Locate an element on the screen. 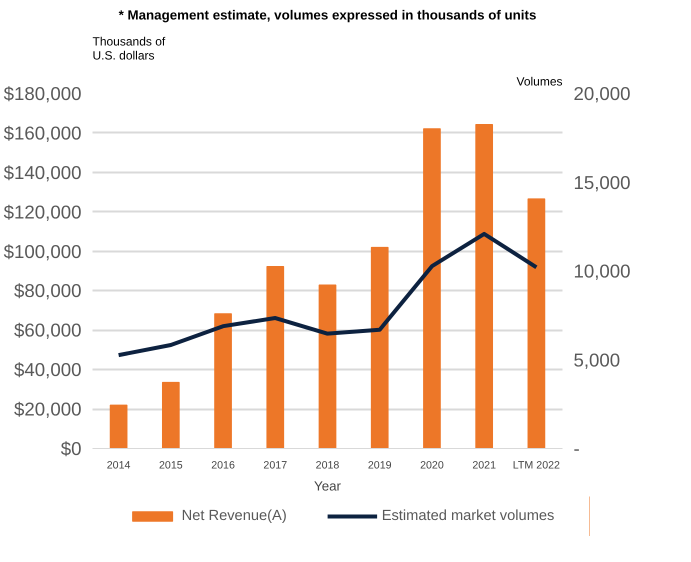  y-tick-label: $180,000 is located at coordinates (43, 93).